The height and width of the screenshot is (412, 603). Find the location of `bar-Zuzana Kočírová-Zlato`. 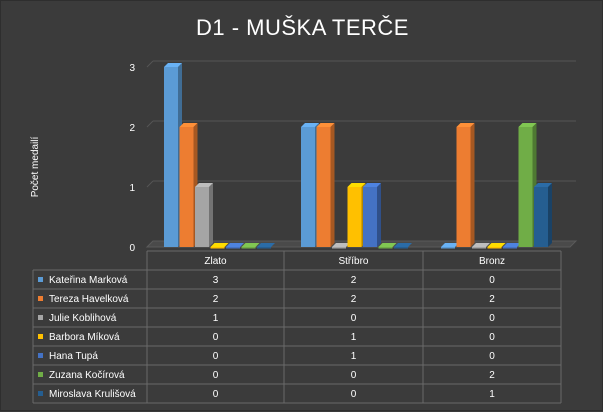

bar-Zuzana Kočírová-Zlato is located at coordinates (250, 246).